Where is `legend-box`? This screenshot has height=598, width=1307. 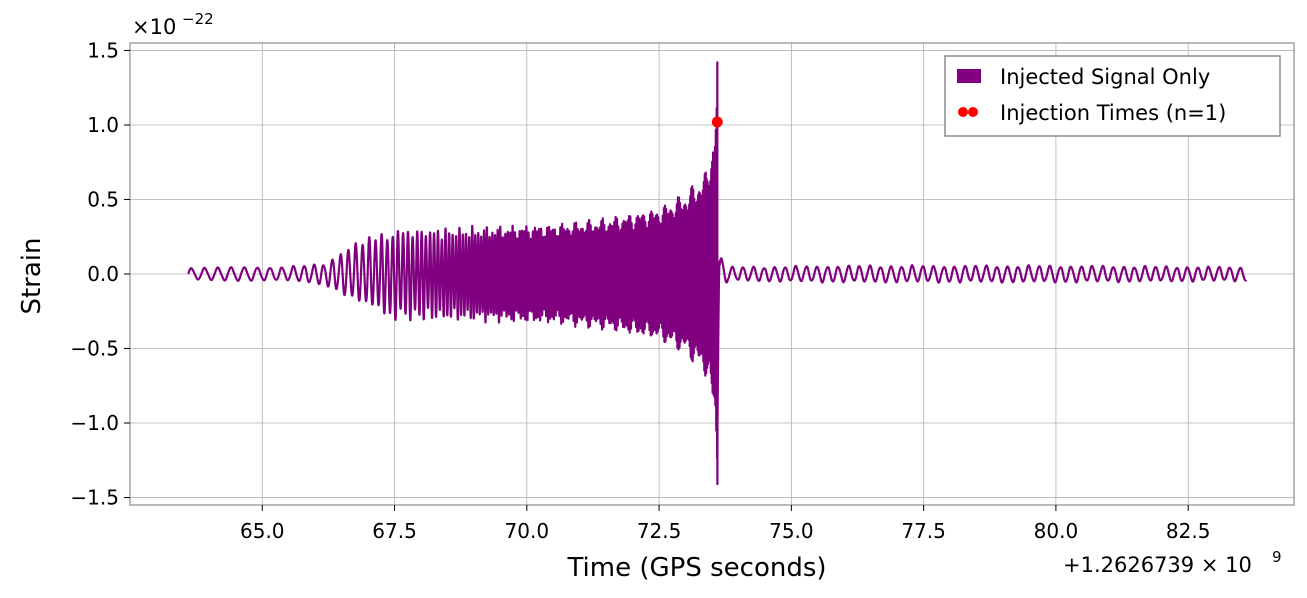 legend-box is located at coordinates (1112, 96).